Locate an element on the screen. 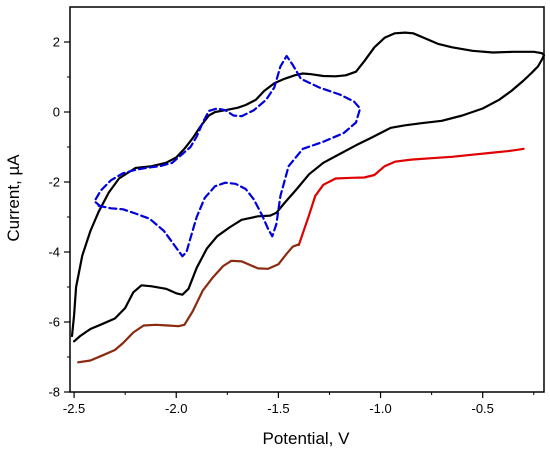 Image resolution: width=550 pixels, height=453 pixels. y-tick-label: 2 is located at coordinates (56, 42).